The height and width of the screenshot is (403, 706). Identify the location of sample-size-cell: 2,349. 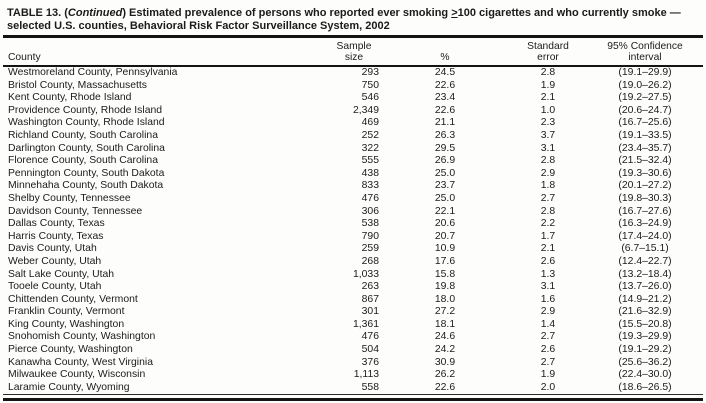
(365, 110).